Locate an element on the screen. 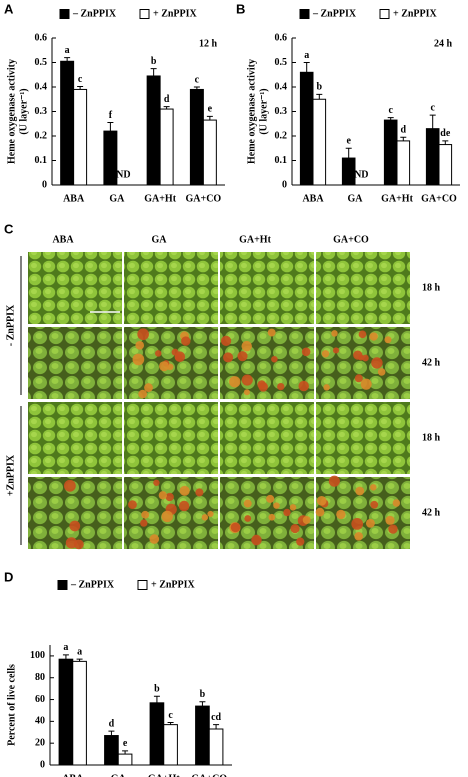 This screenshot has height=777, width=468. panel-label: A is located at coordinates (9, 8).